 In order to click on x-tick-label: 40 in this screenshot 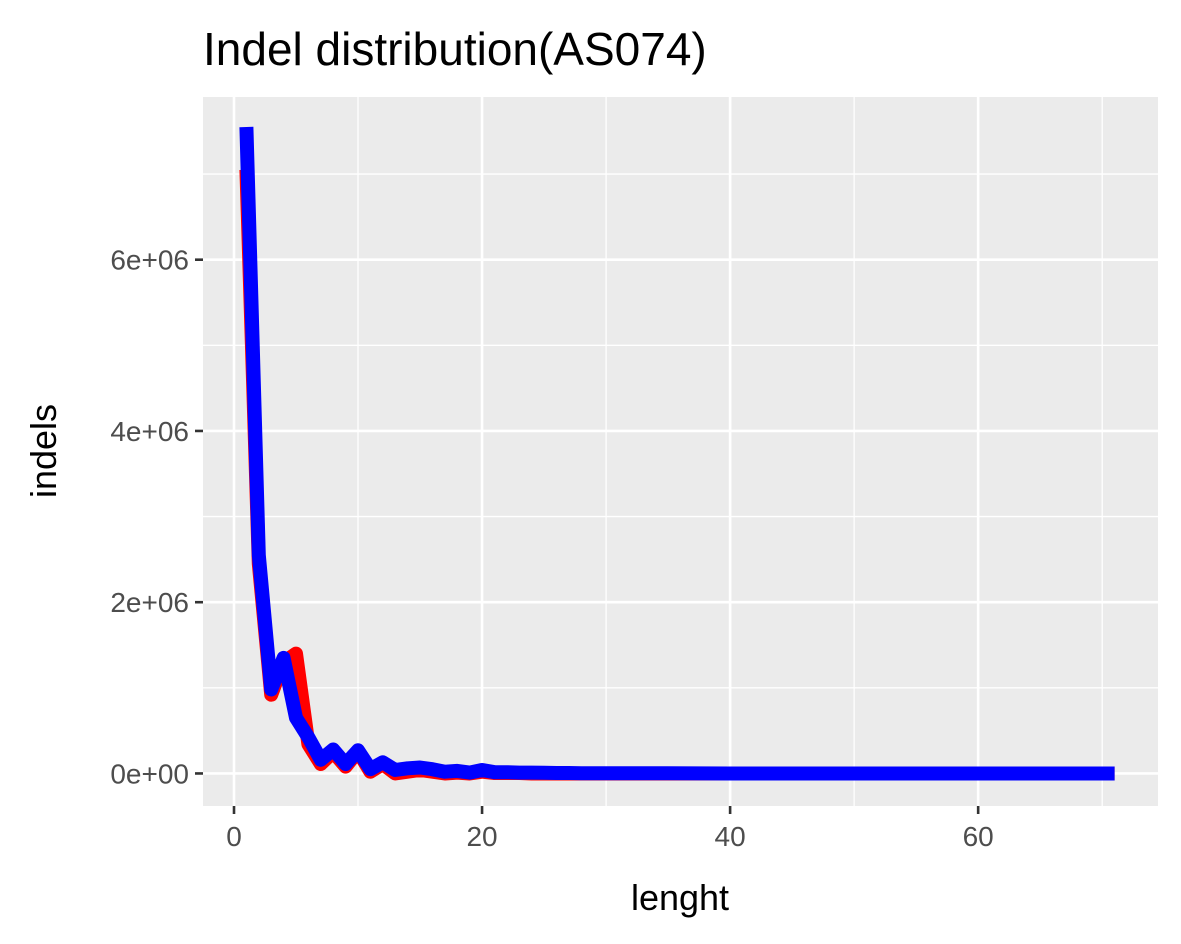, I will do `click(730, 836)`.